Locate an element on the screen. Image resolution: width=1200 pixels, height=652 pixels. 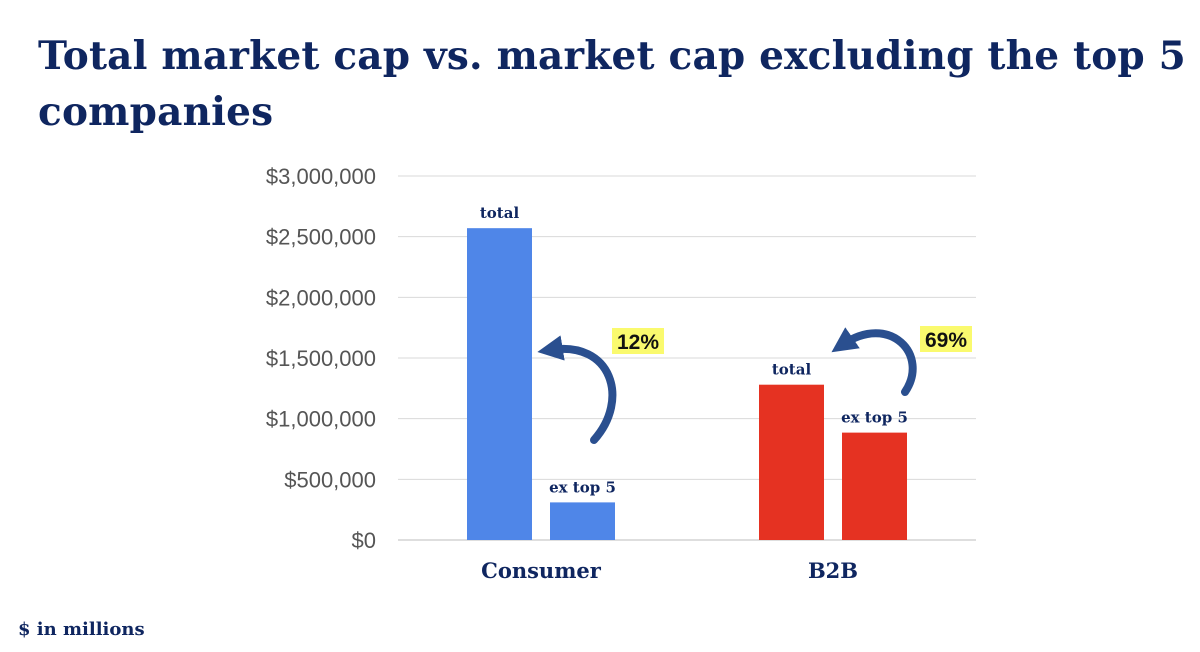
y-tick-label: $2,500,000 is located at coordinates (321, 237).